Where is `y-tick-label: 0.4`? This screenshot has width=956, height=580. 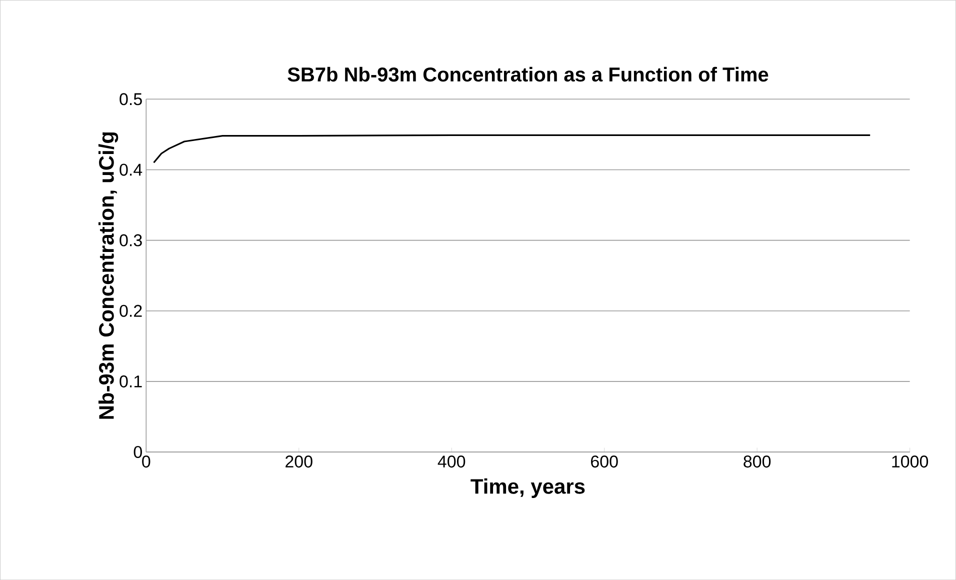
y-tick-label: 0.4 is located at coordinates (131, 170).